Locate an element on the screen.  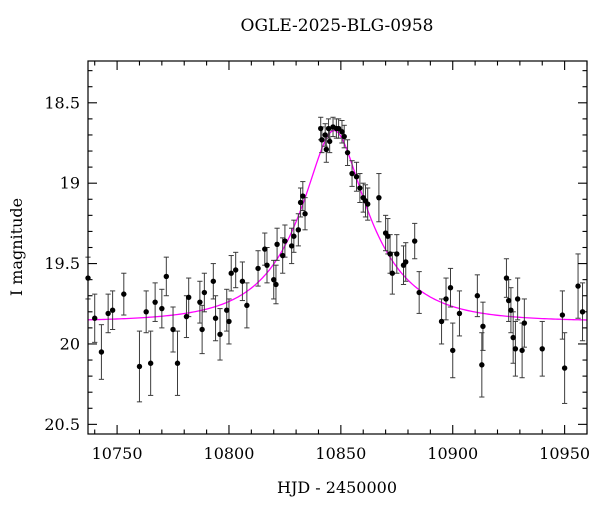
plot-title: OGLE-2025-BLG-0958 is located at coordinates (337, 26).